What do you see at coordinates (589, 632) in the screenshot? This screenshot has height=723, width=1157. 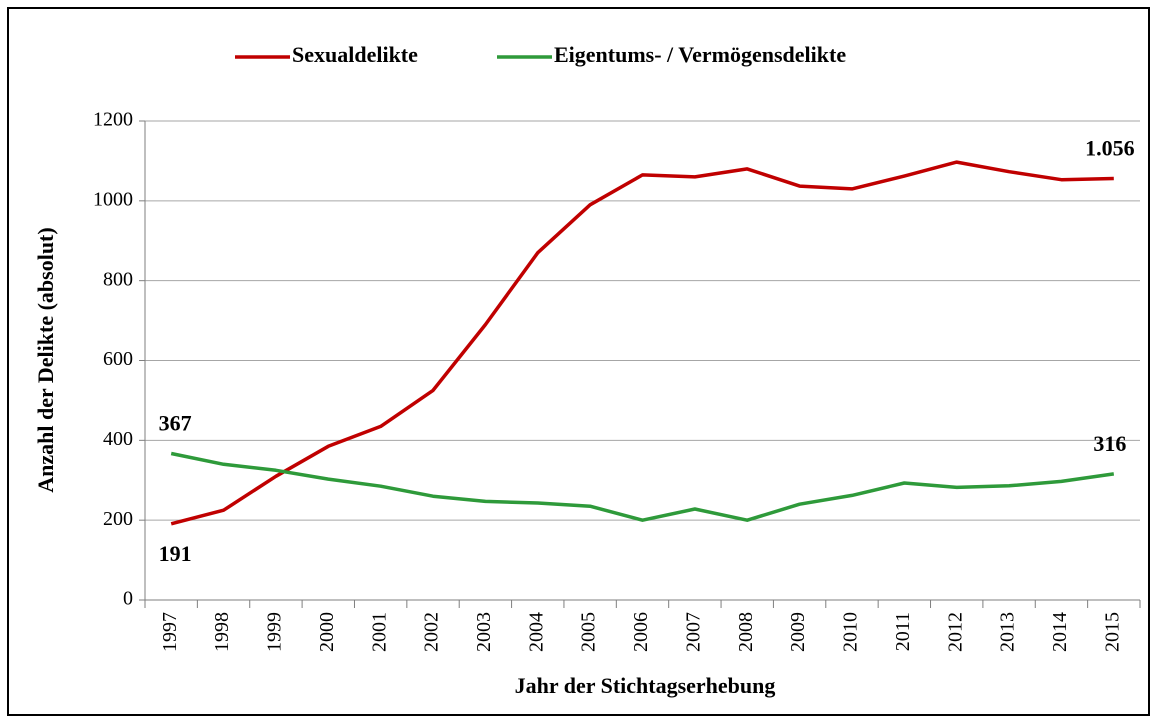 I see `x-tick-label: 2005` at bounding box center [589, 632].